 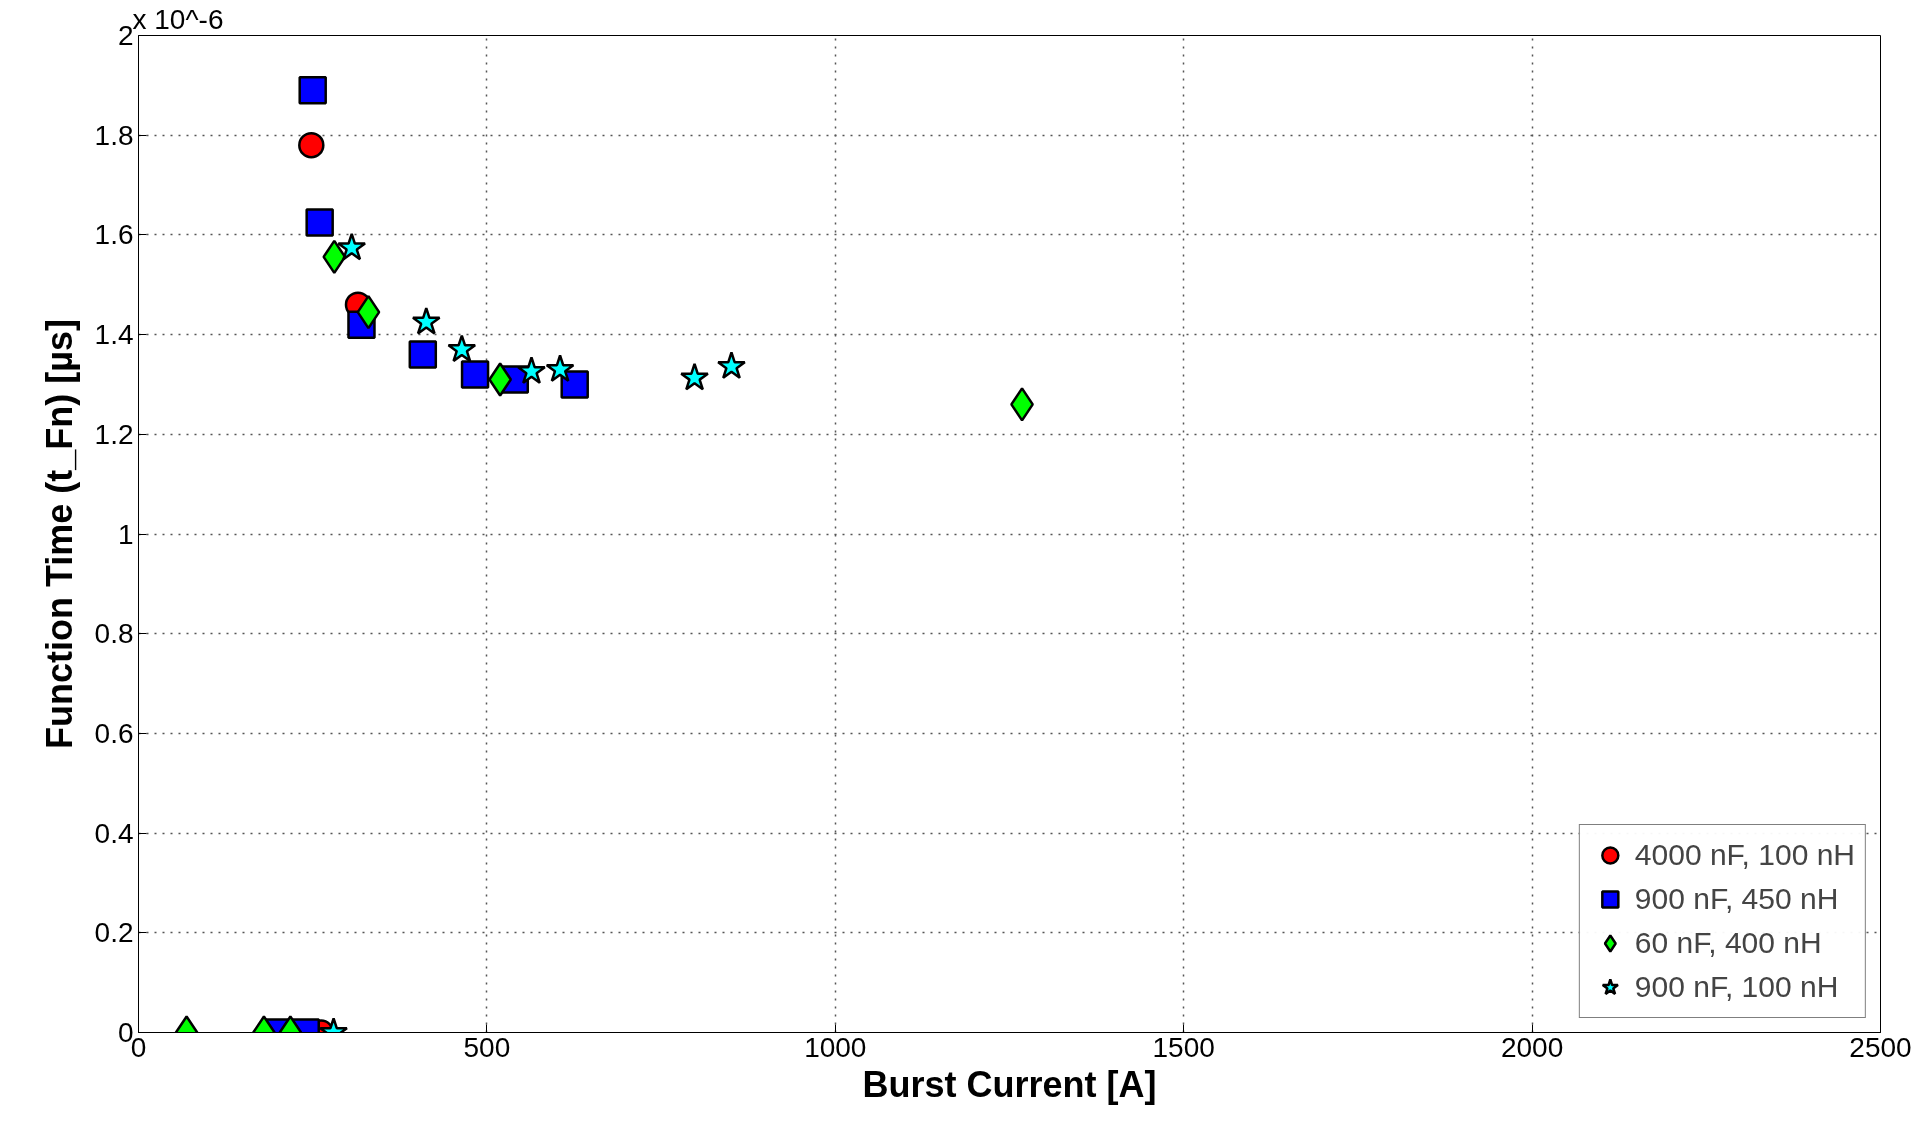 I want to click on legend-label: 900 nF, 450 nH, so click(x=1736, y=899).